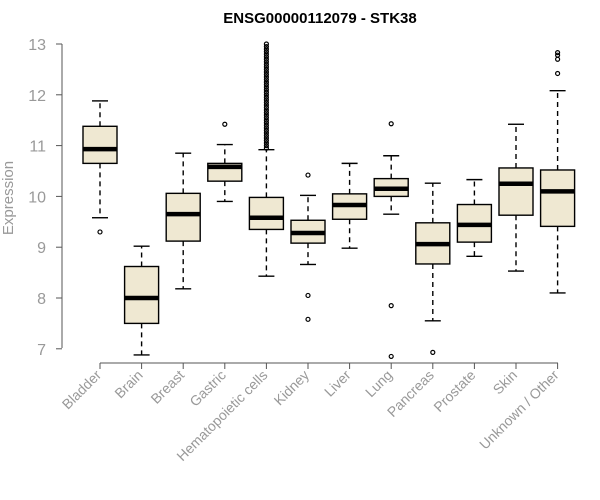  I want to click on y-tick-label: 8, so click(41, 299).